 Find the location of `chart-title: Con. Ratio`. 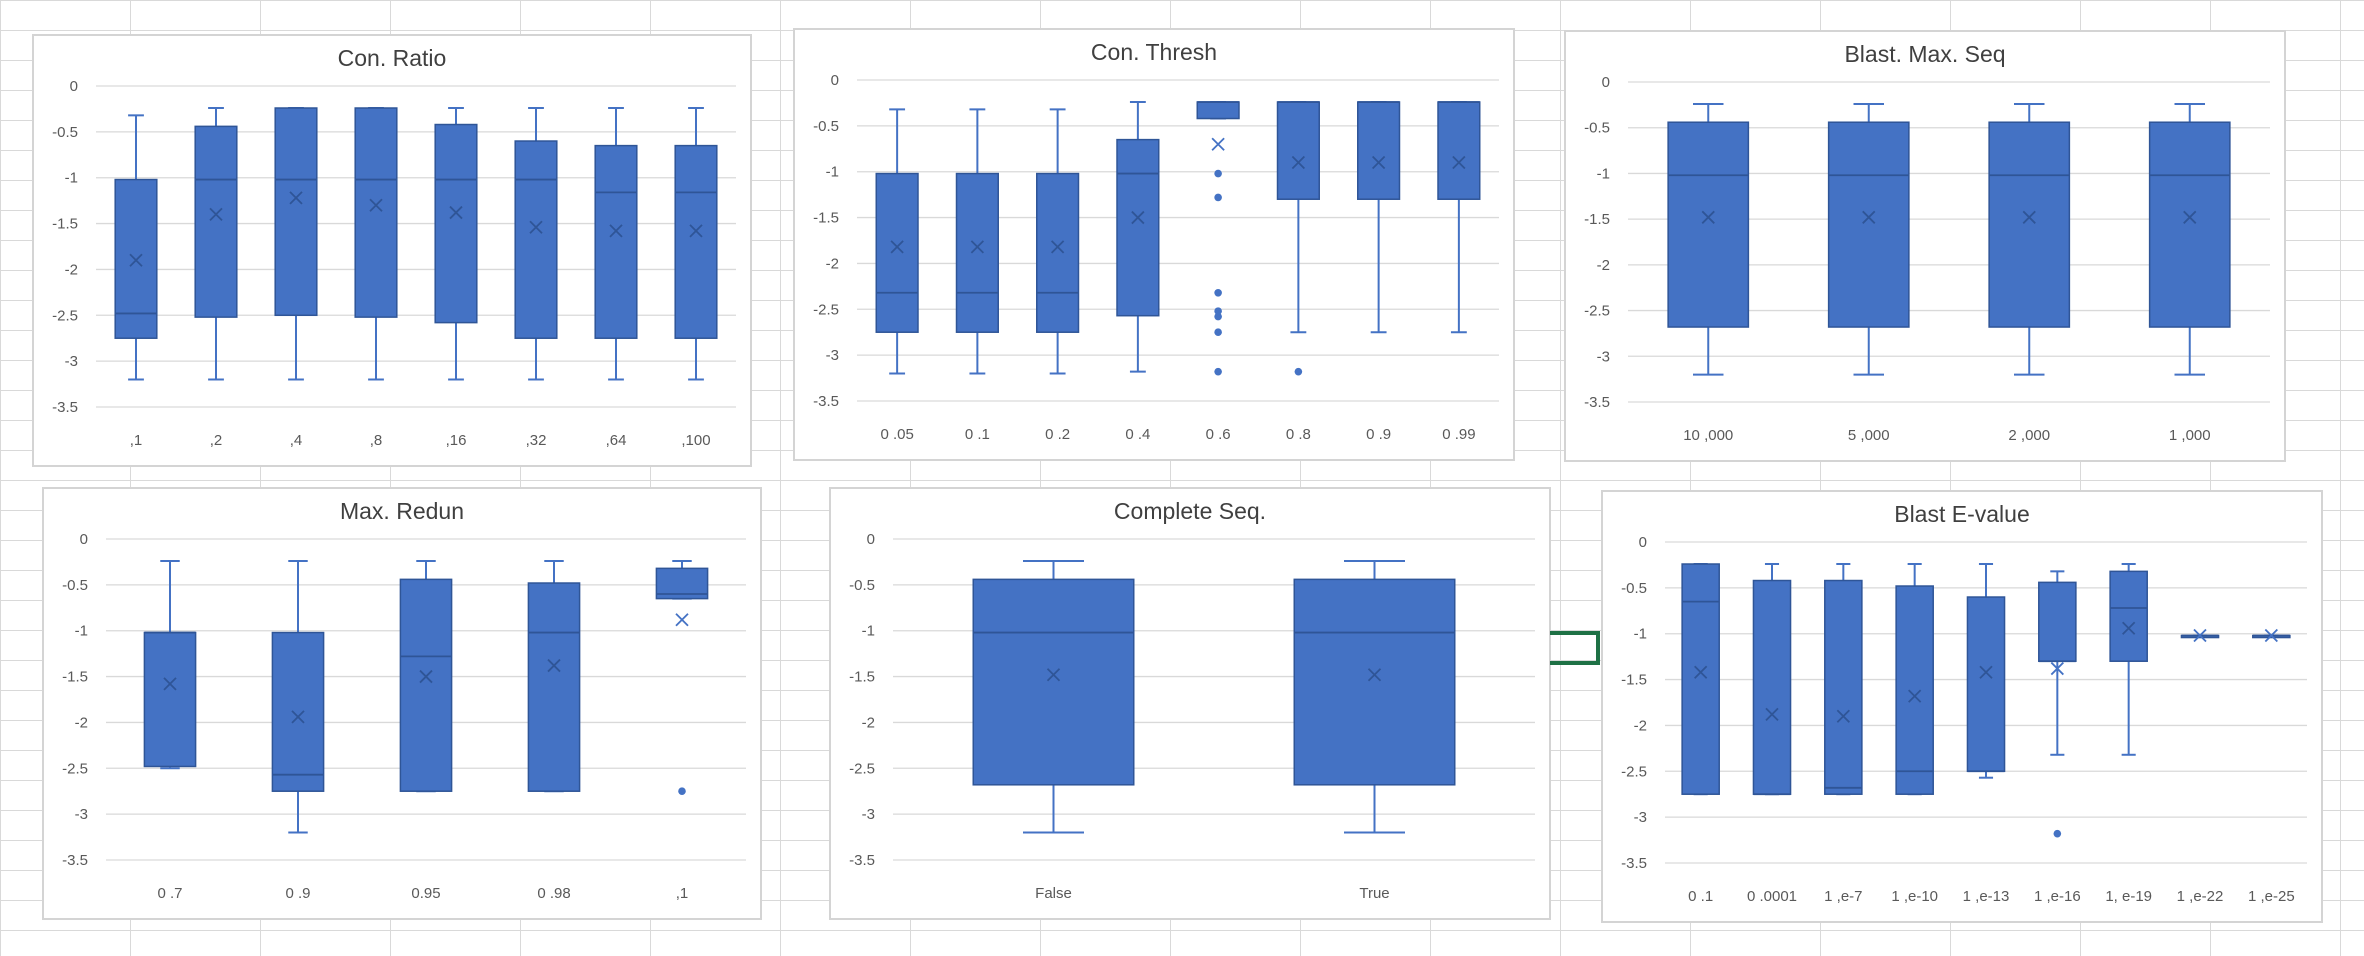

chart-title: Con. Ratio is located at coordinates (392, 58).